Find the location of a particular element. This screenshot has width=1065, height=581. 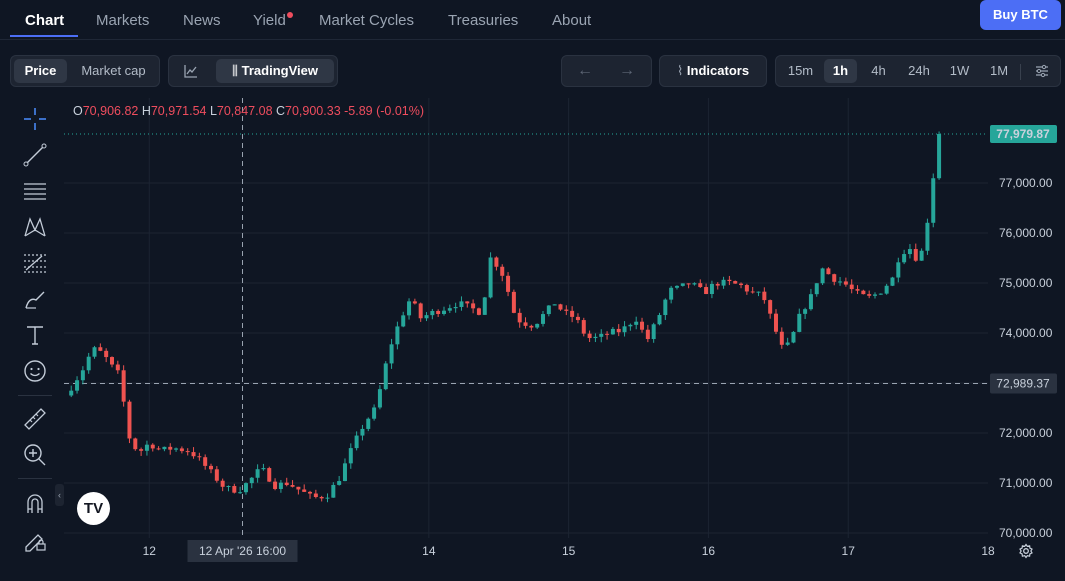

buy-btc-button: Buy BTC is located at coordinates (1020, 15).